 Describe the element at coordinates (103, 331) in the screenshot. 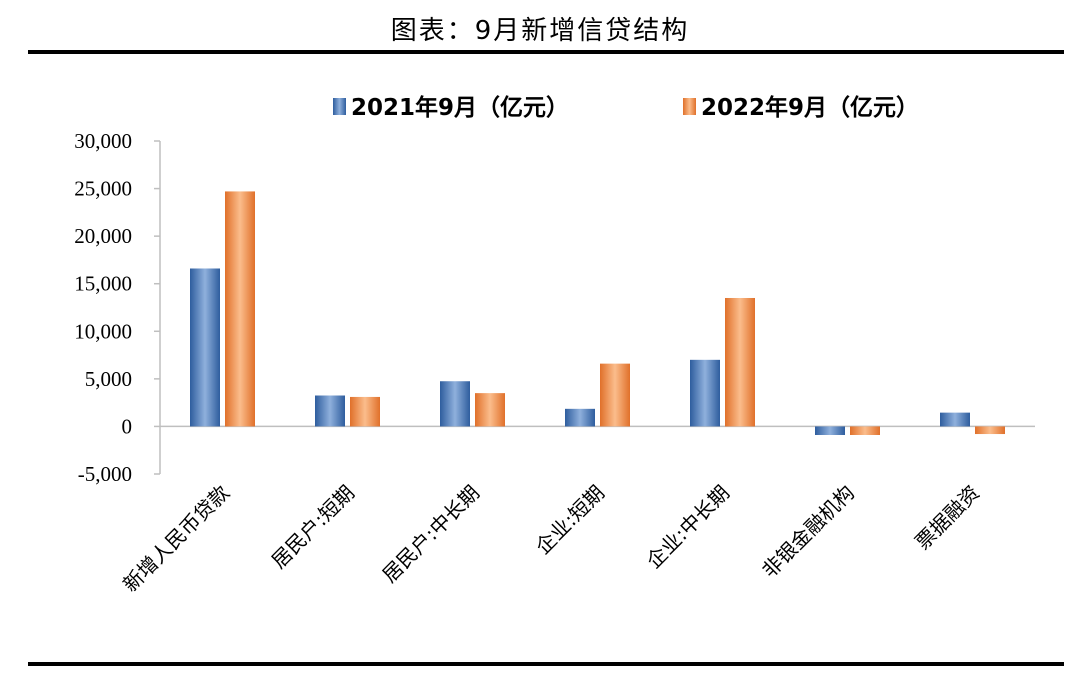

I see `y-tick-label: 10,000` at that location.